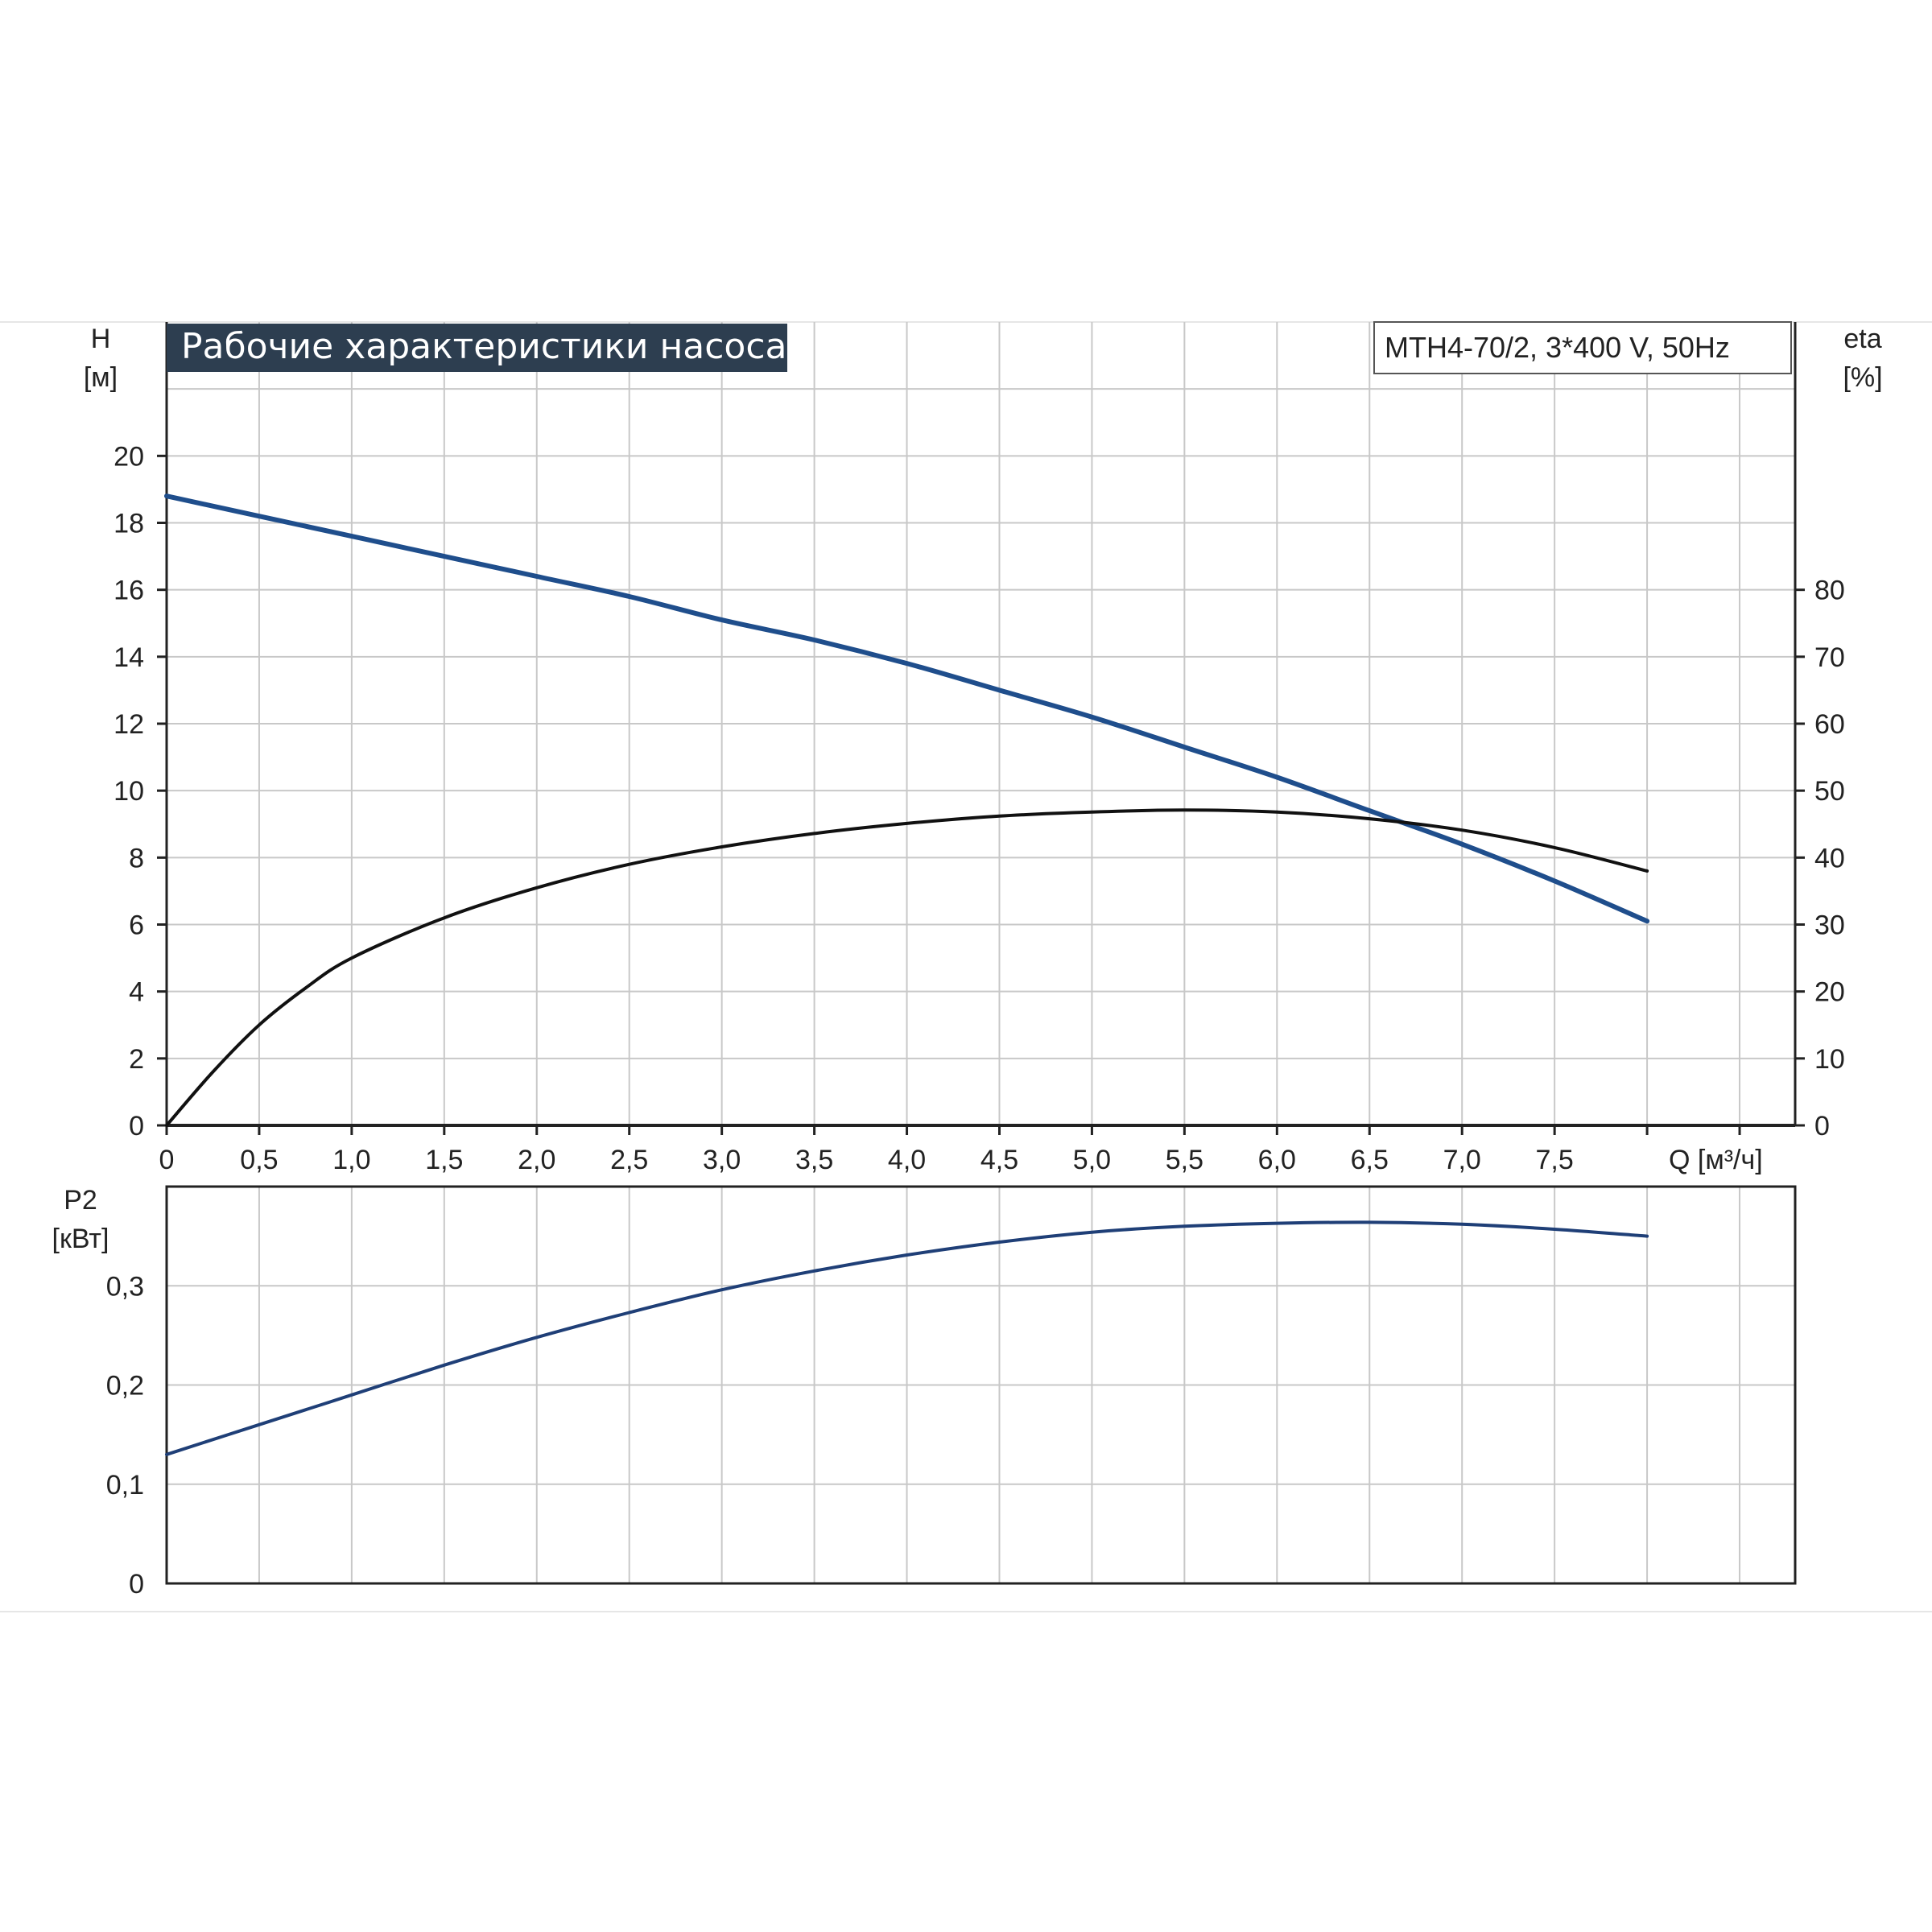 The image size is (1932, 1932). I want to click on power-axis-unit: [кВт], so click(80, 1239).